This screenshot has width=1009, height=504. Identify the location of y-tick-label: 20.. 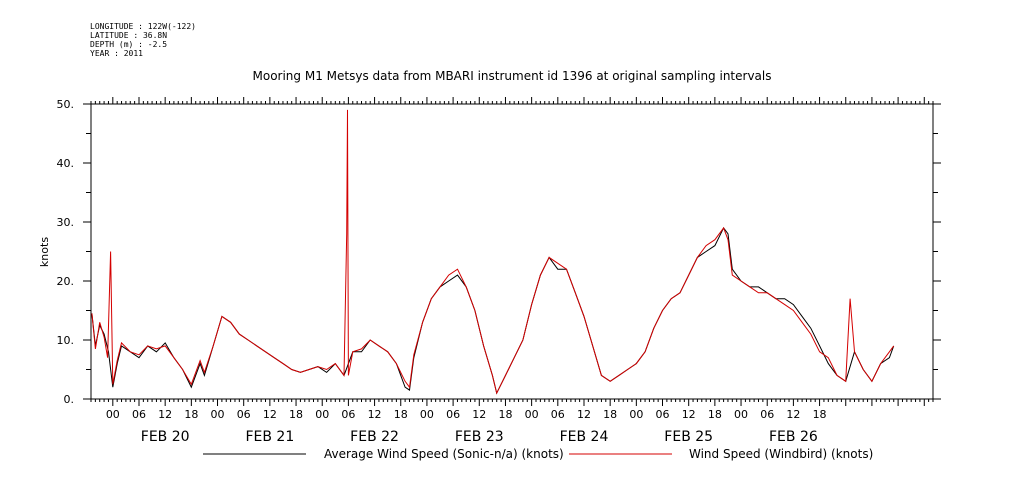
(66, 281).